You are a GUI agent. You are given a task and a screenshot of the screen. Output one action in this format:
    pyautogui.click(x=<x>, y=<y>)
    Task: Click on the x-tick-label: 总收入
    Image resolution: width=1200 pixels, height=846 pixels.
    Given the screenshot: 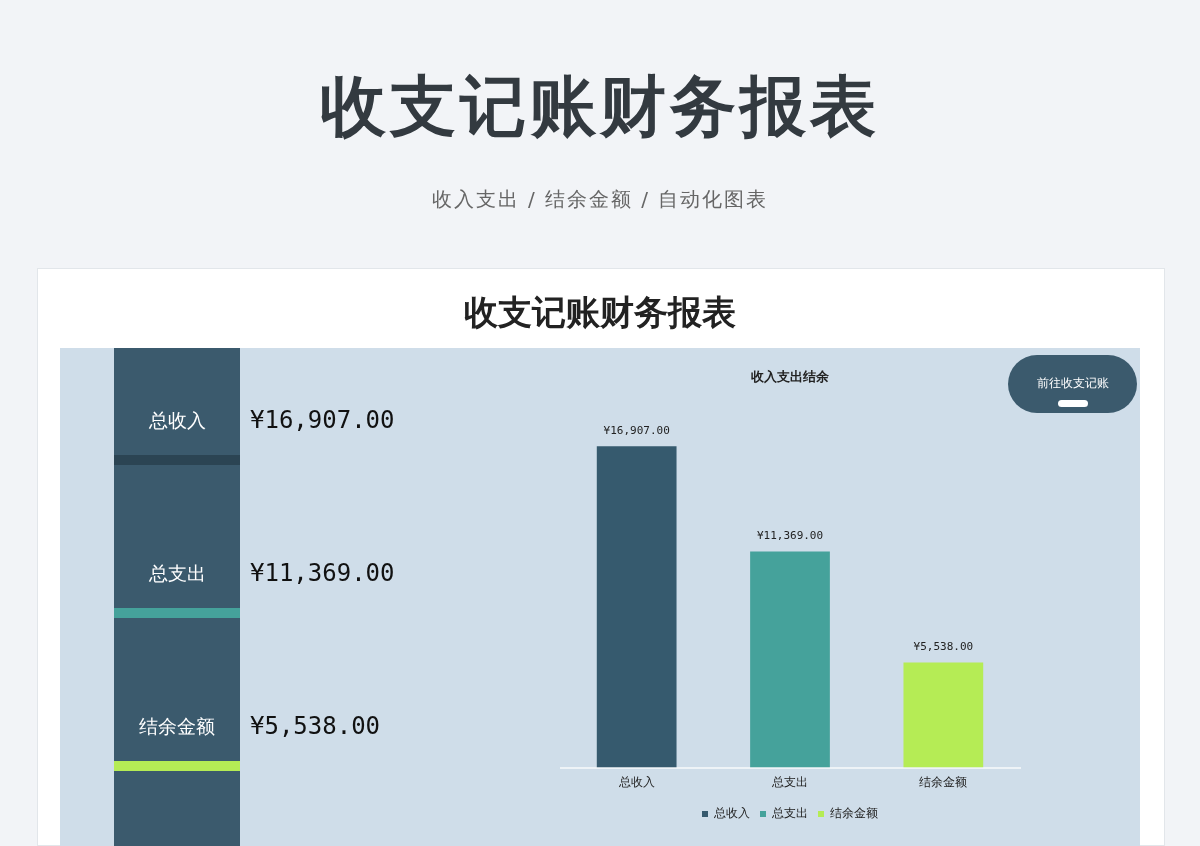 What is the action you would take?
    pyautogui.click(x=636, y=782)
    